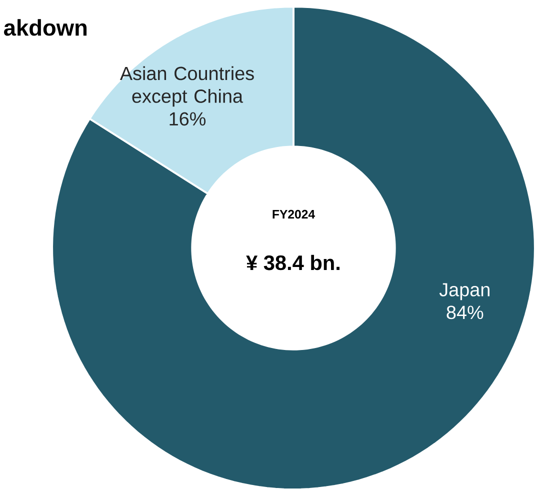 Image resolution: width=558 pixels, height=491 pixels. Describe the element at coordinates (188, 119) in the screenshot. I see `data-label: 16%` at that location.